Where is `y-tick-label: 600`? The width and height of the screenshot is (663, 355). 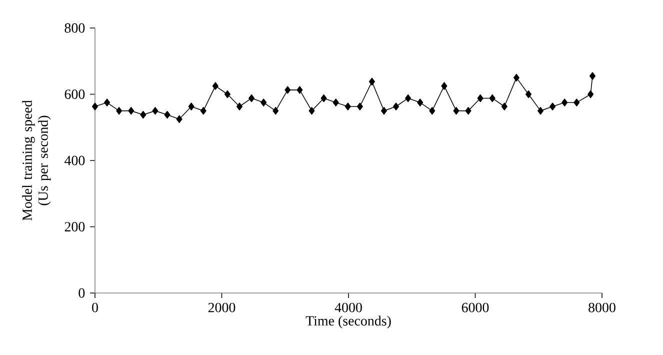 y-tick-label: 600 is located at coordinates (74, 94).